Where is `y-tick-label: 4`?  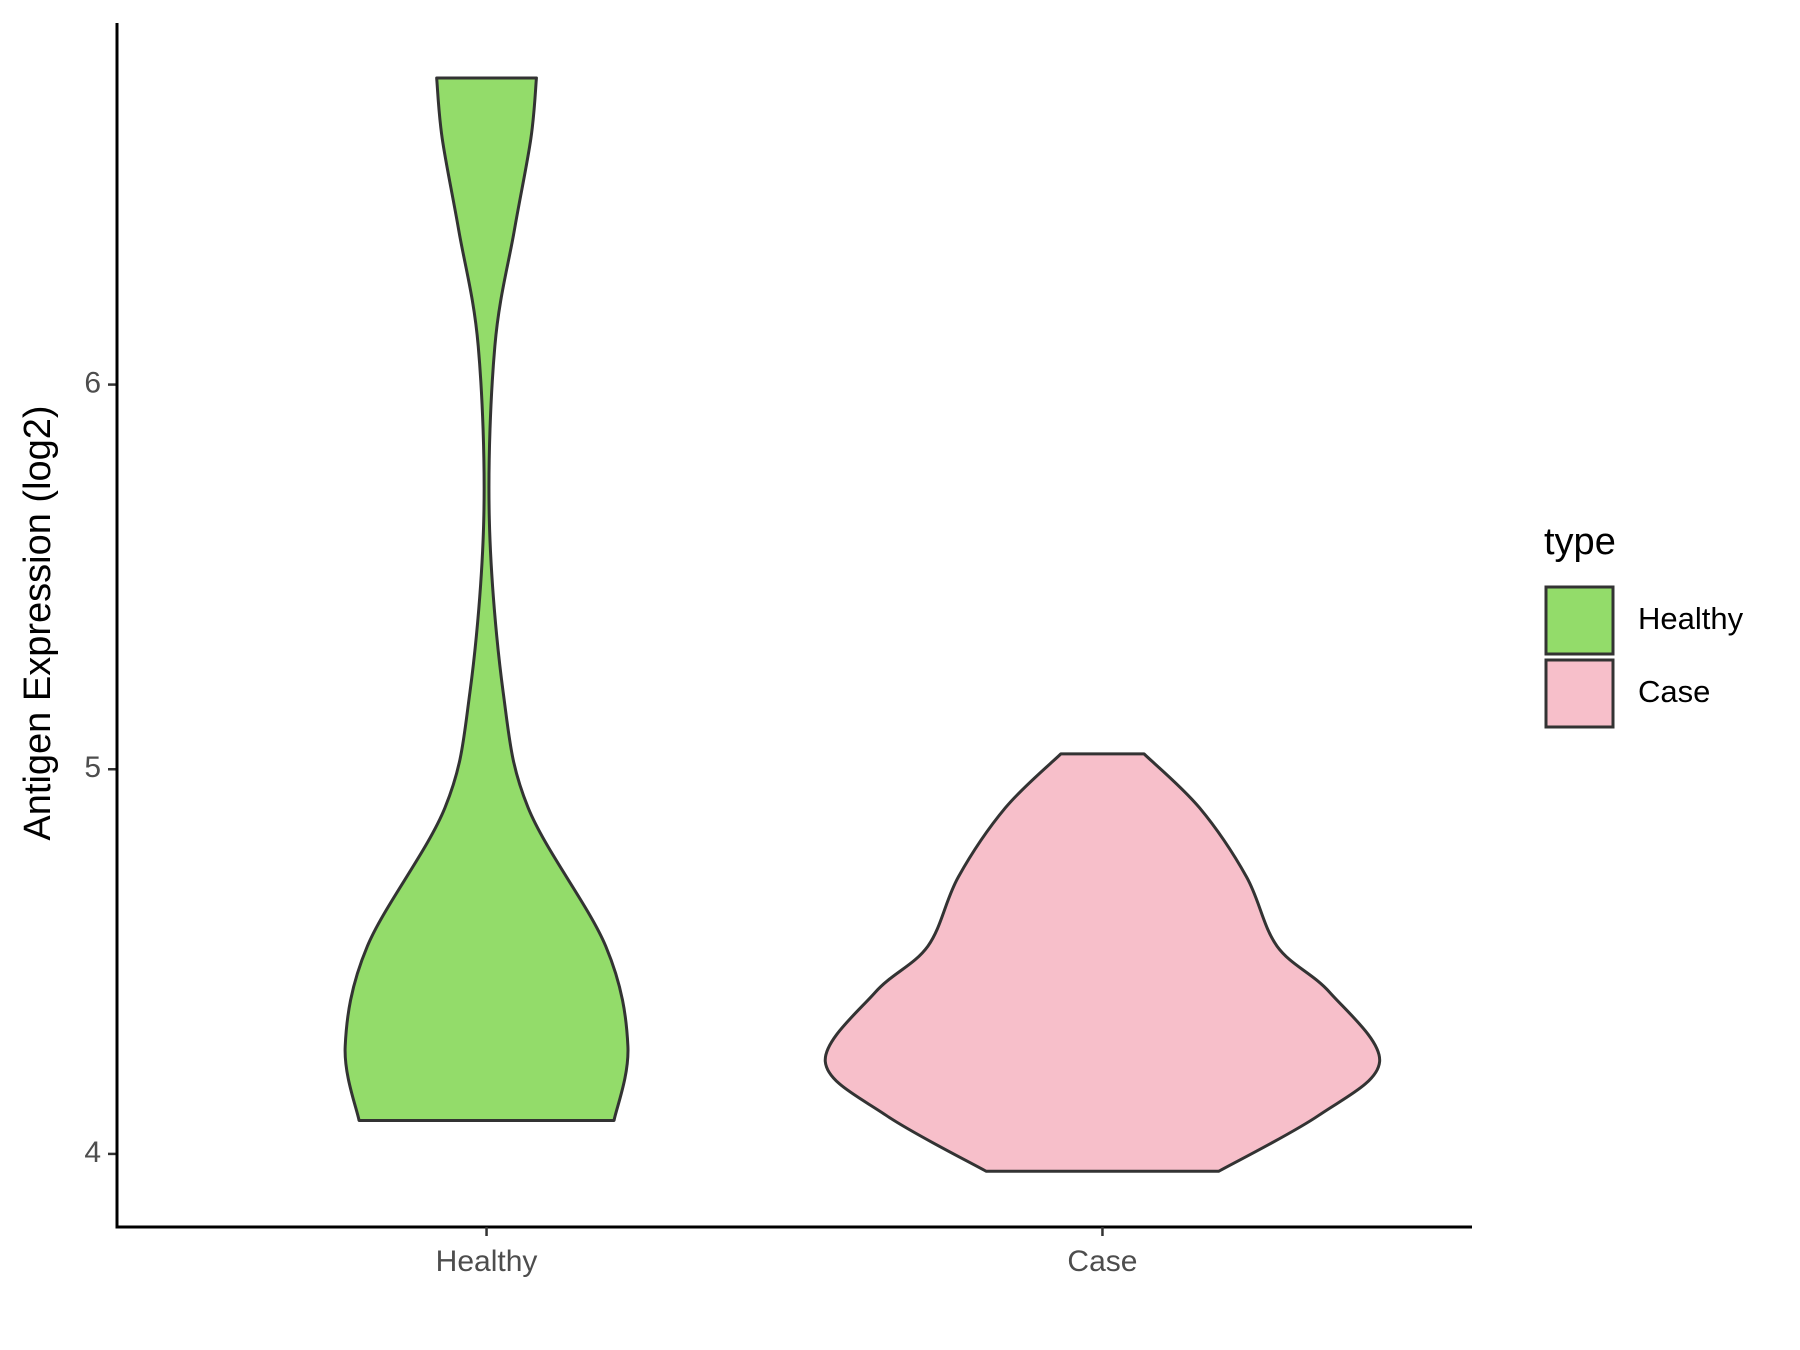
y-tick-label: 4 is located at coordinates (92, 1152).